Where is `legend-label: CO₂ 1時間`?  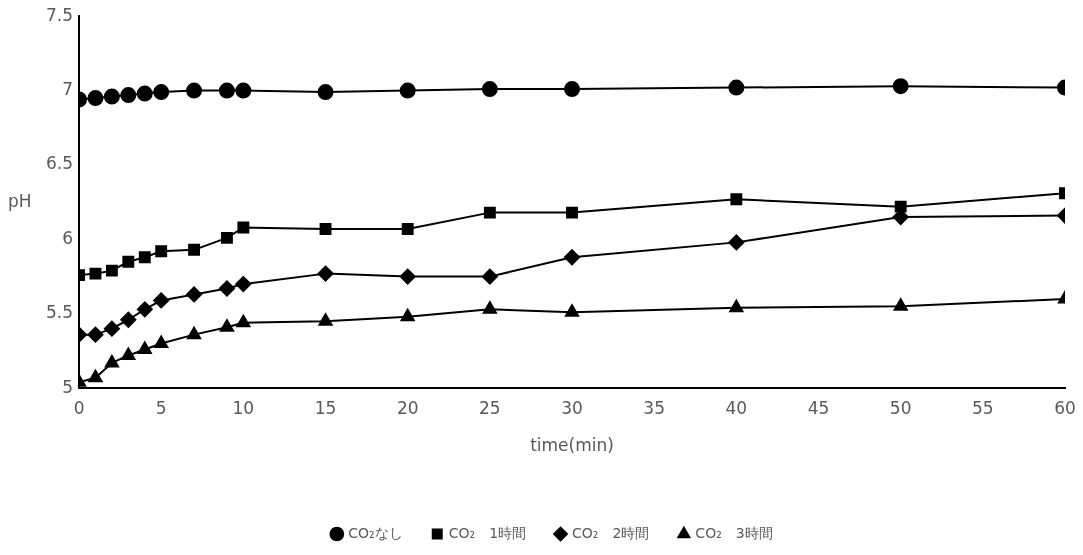 legend-label: CO₂ 1時間 is located at coordinates (487, 532).